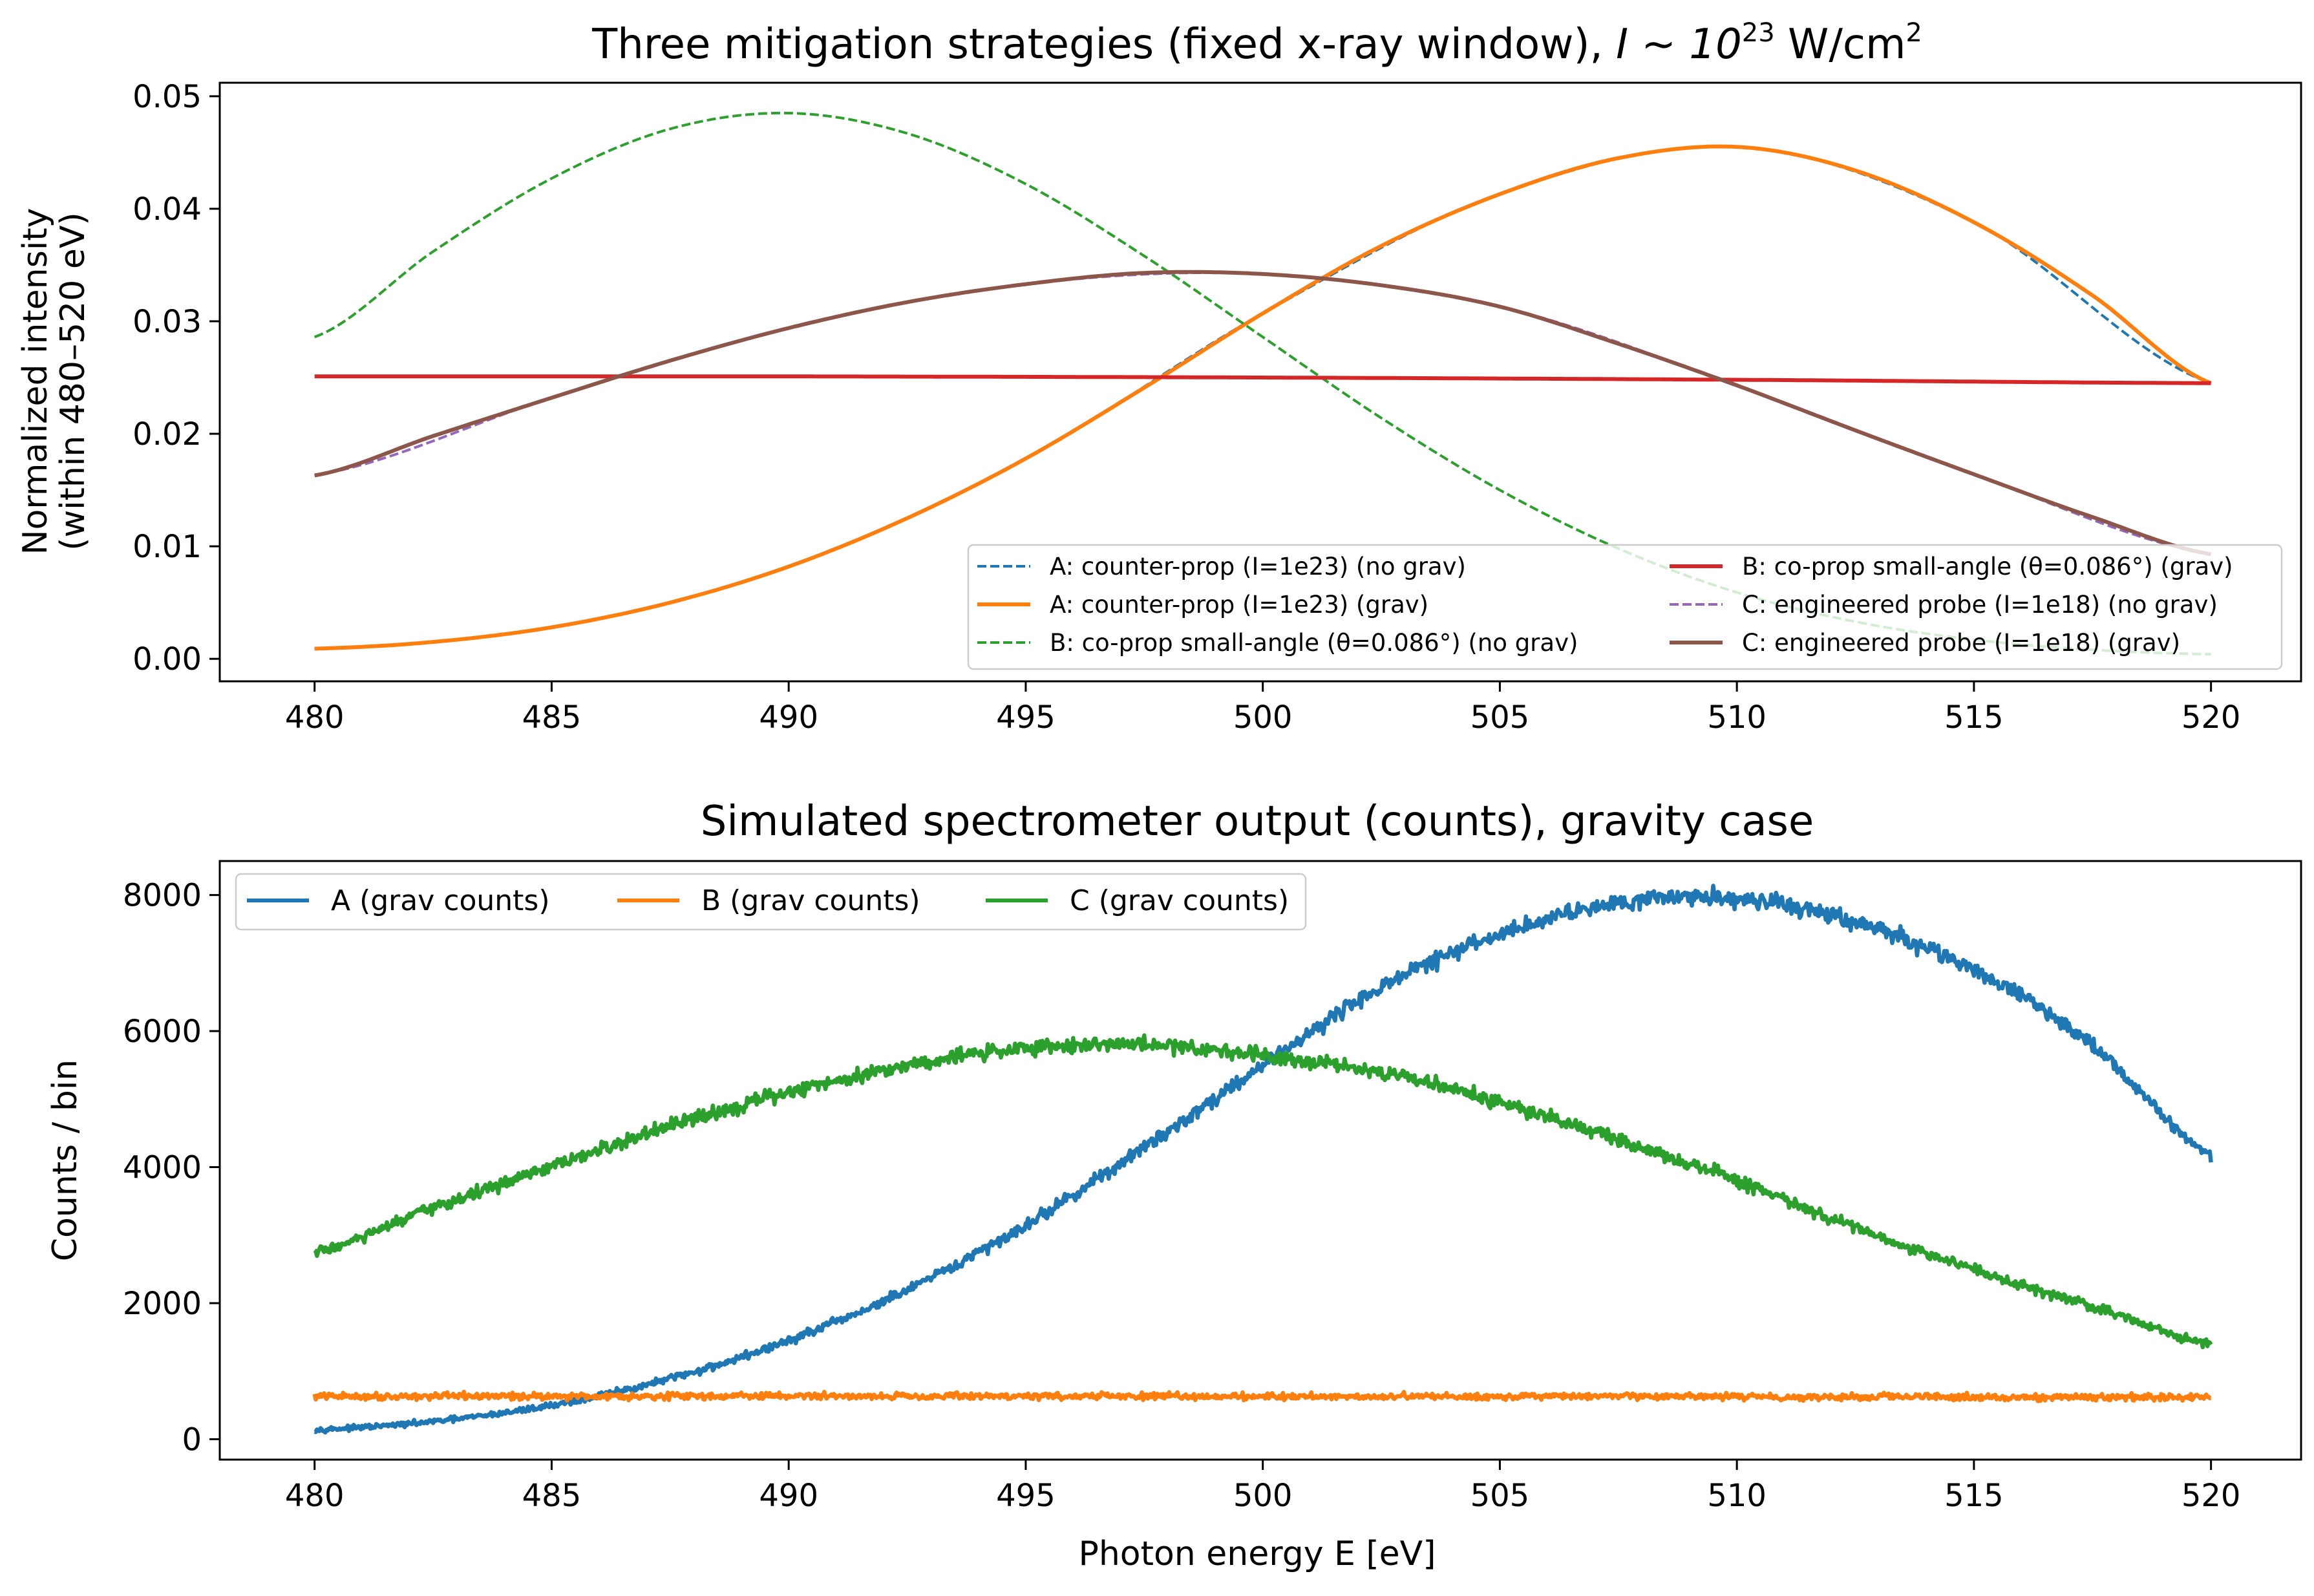 This screenshot has width=2314, height=1596. Describe the element at coordinates (1980, 605) in the screenshot. I see `top-legend-label: C: engineered probe (I=1e18) (no grav)` at that location.